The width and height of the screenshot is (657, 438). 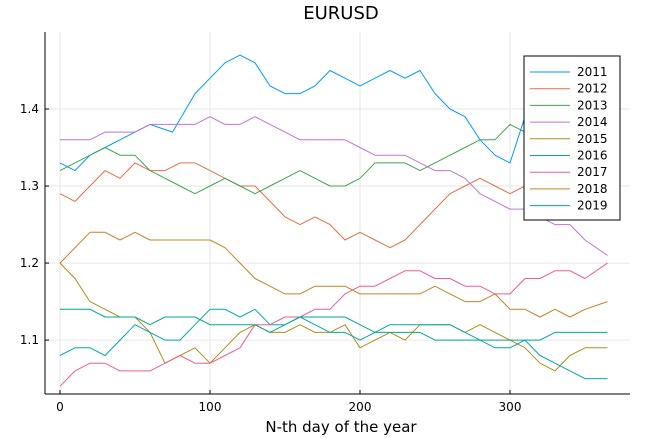 What do you see at coordinates (29, 109) in the screenshot?
I see `y-tick-label: 1.4` at bounding box center [29, 109].